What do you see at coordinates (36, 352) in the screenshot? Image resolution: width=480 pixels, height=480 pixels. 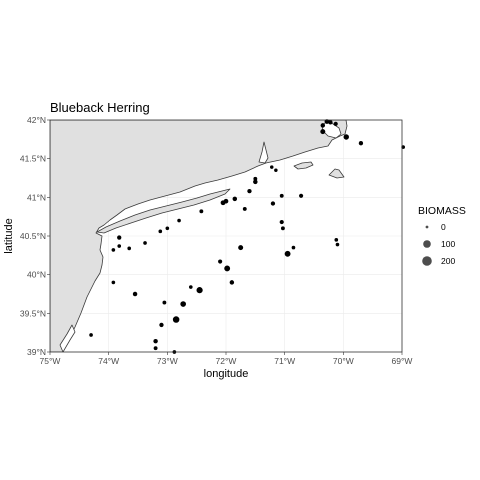 I see `y-tick-label: 39°N` at bounding box center [36, 352].